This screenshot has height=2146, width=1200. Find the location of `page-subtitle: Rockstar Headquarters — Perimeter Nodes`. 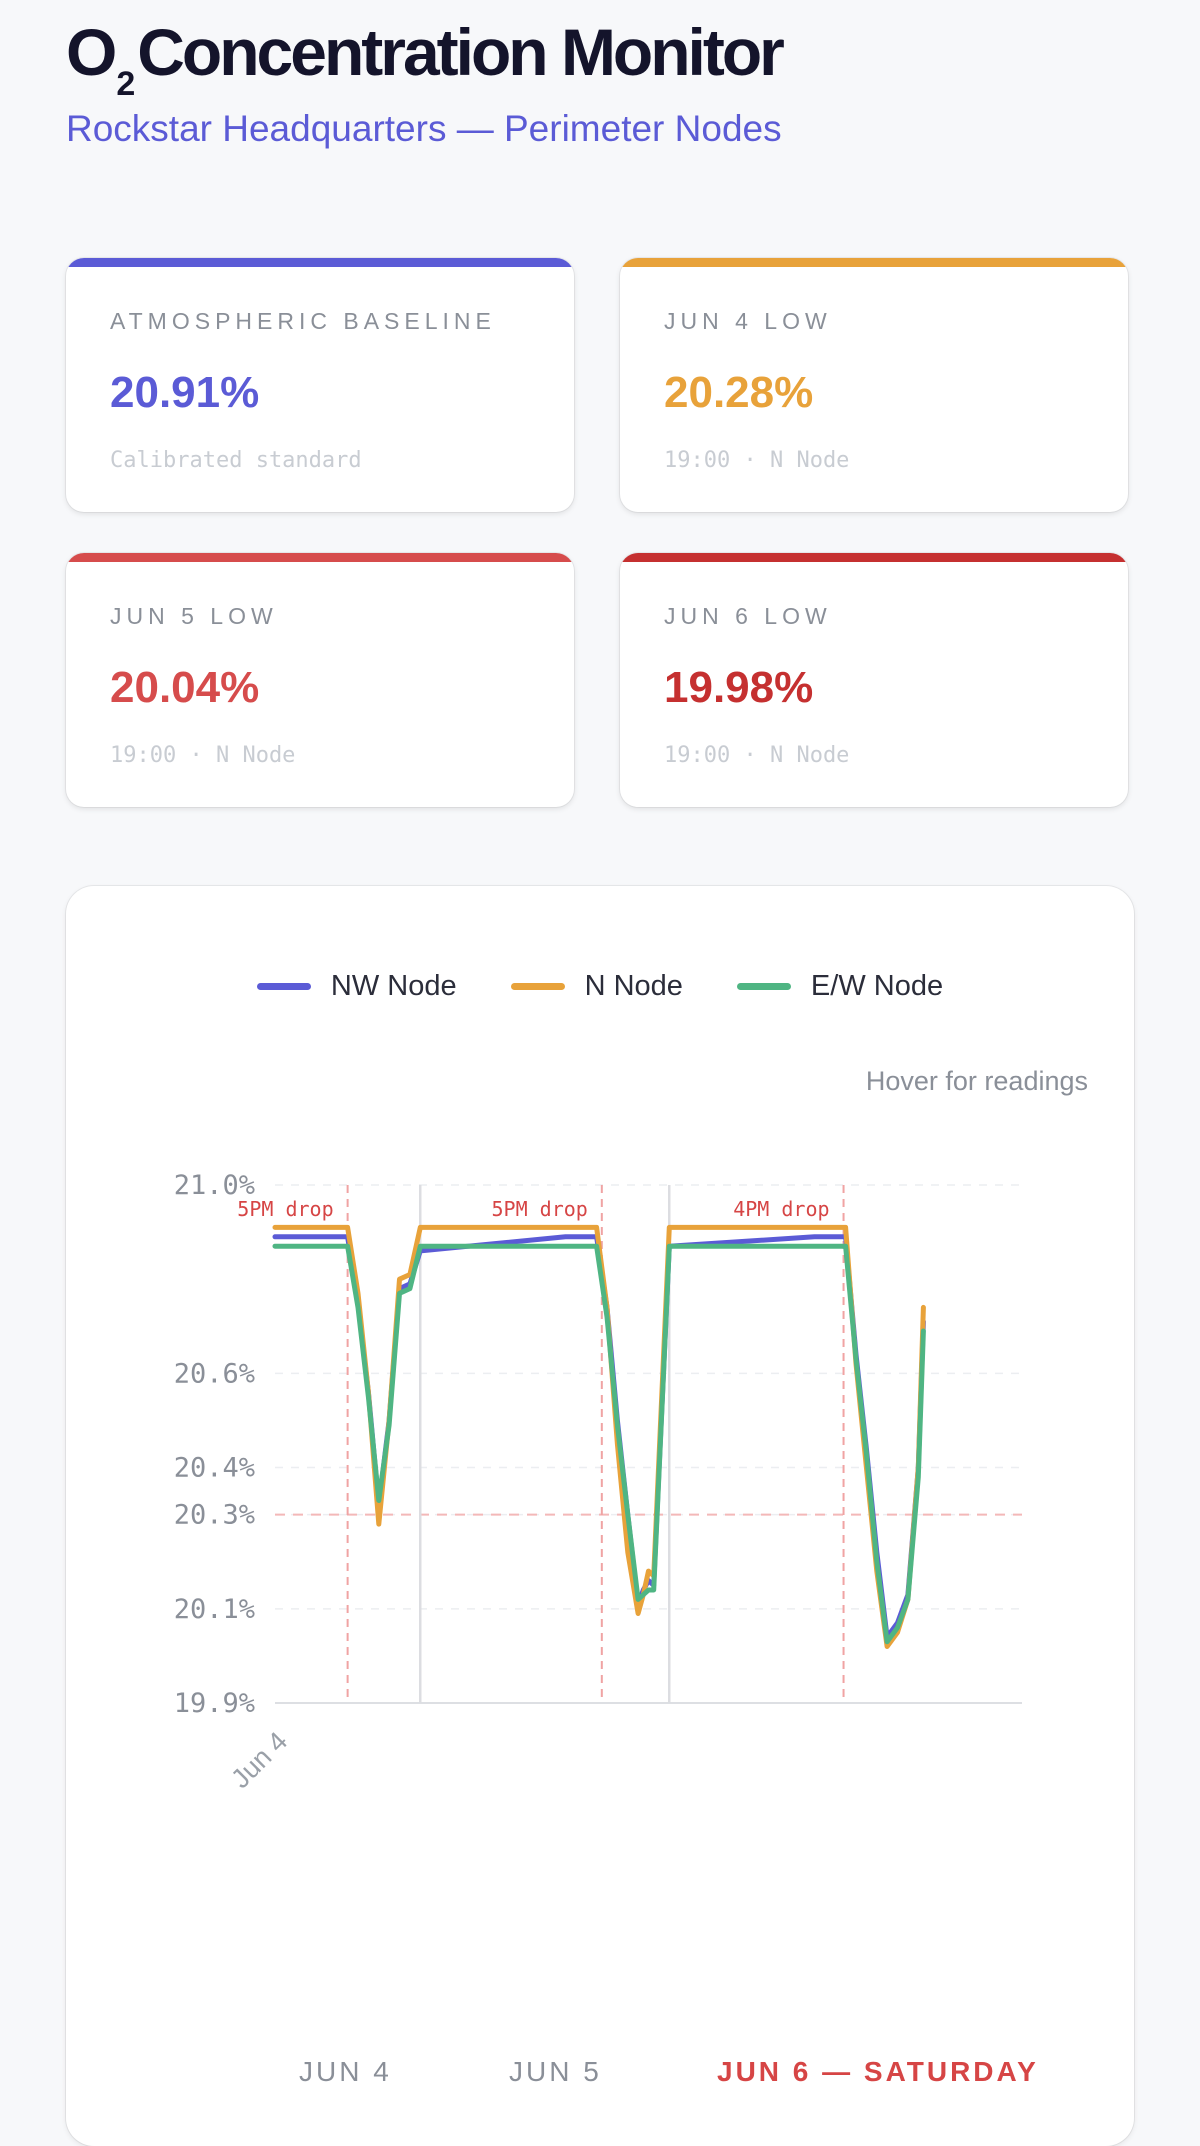

page-subtitle: Rockstar Headquarters — Perimeter Nodes is located at coordinates (424, 128).